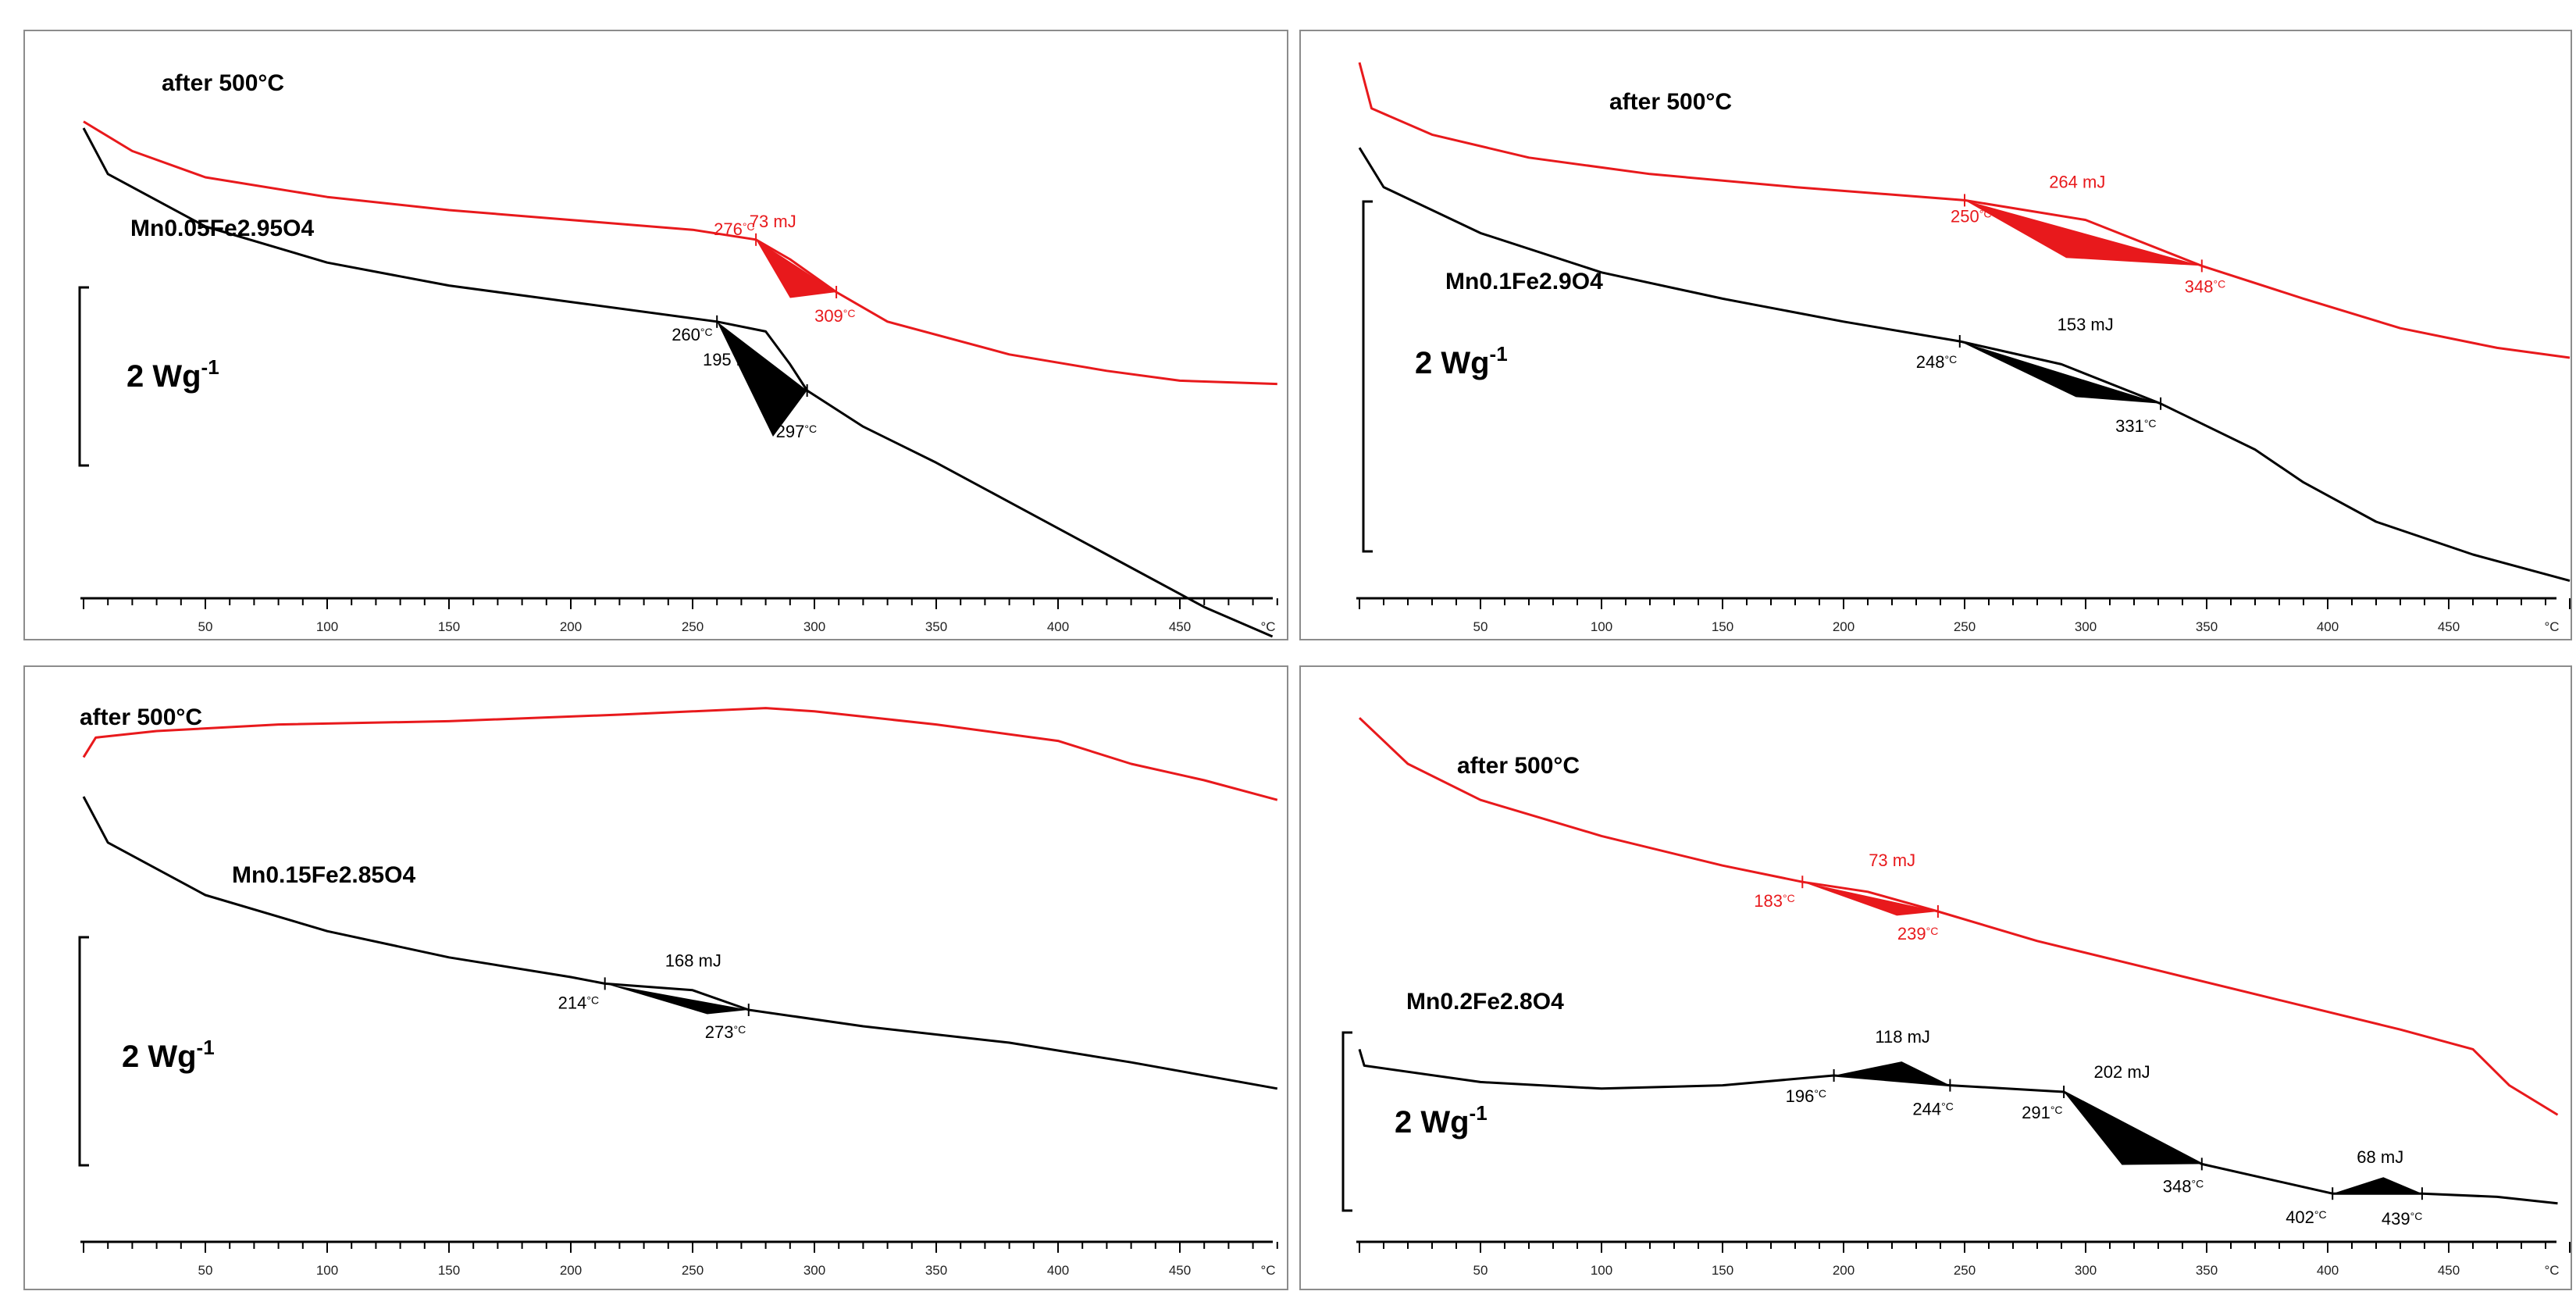  I want to click on series-after-500: 183°C 239°C 73 mJ, so click(1958, 917).